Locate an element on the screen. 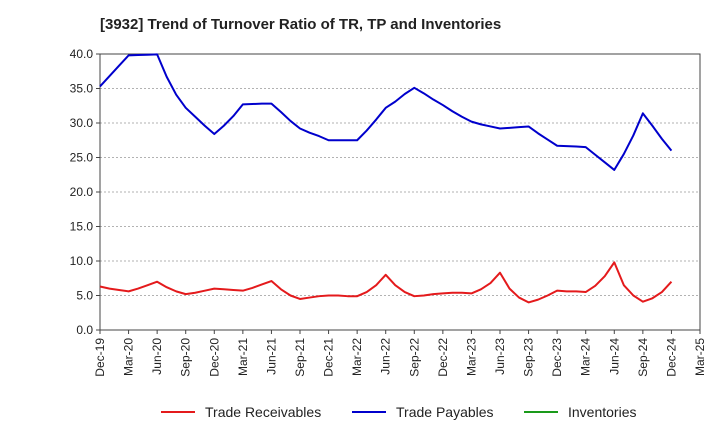 The height and width of the screenshot is (440, 720). x-tick-label: Dec-23 is located at coordinates (557, 357).